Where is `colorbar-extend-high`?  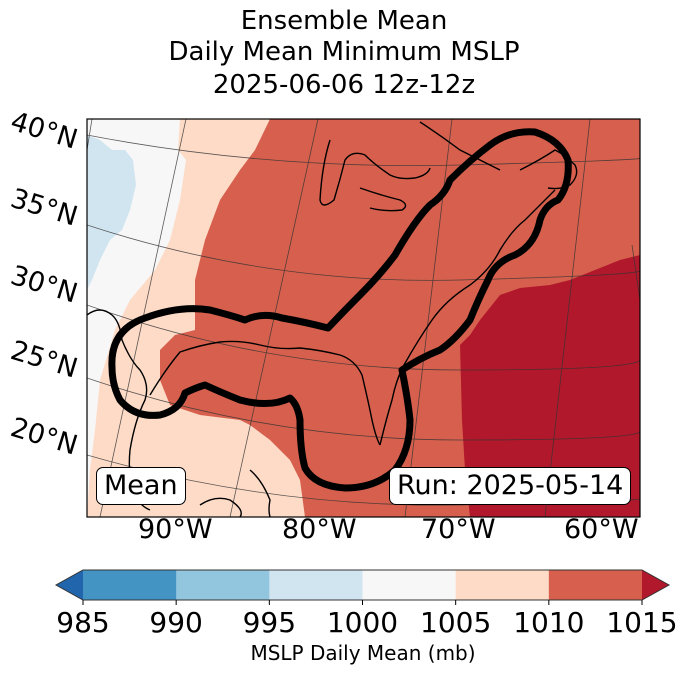 colorbar-extend-high is located at coordinates (655, 585).